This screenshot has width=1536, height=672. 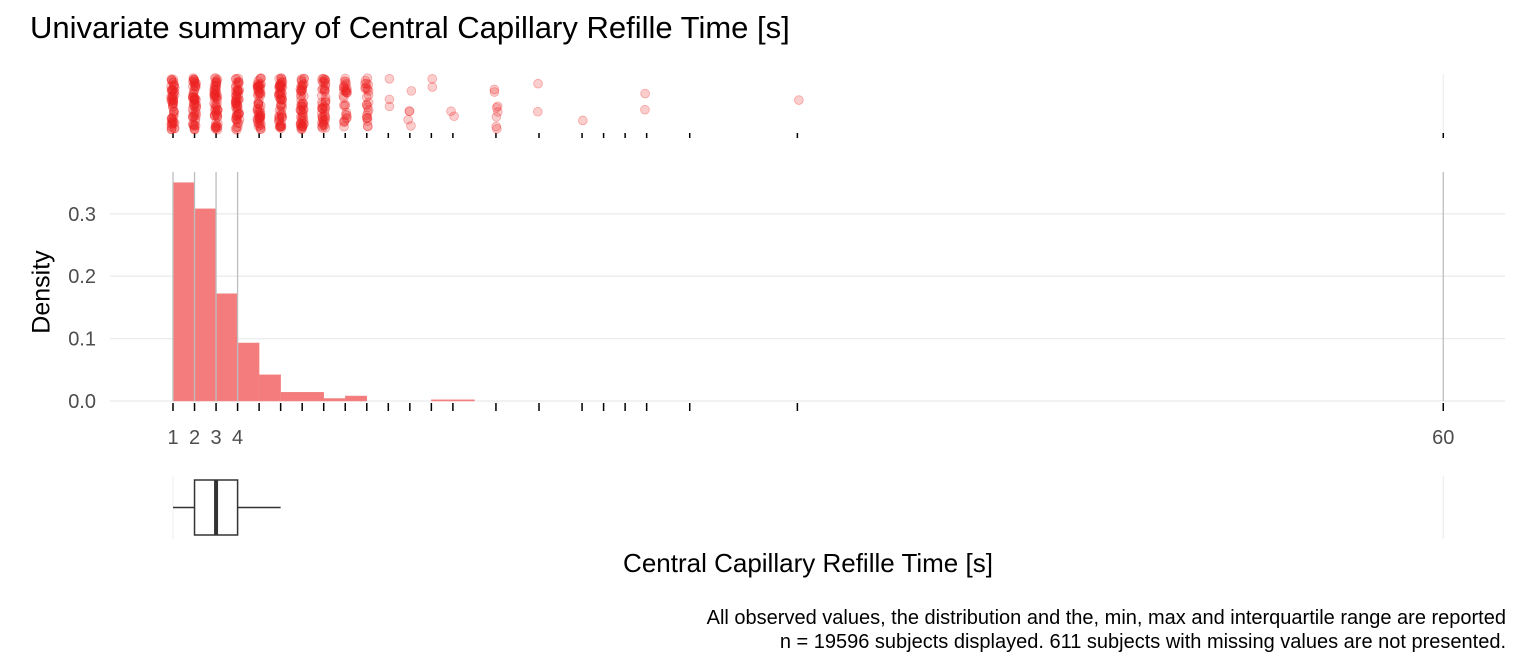 What do you see at coordinates (453, 400) in the screenshot?
I see `histogram-bar` at bounding box center [453, 400].